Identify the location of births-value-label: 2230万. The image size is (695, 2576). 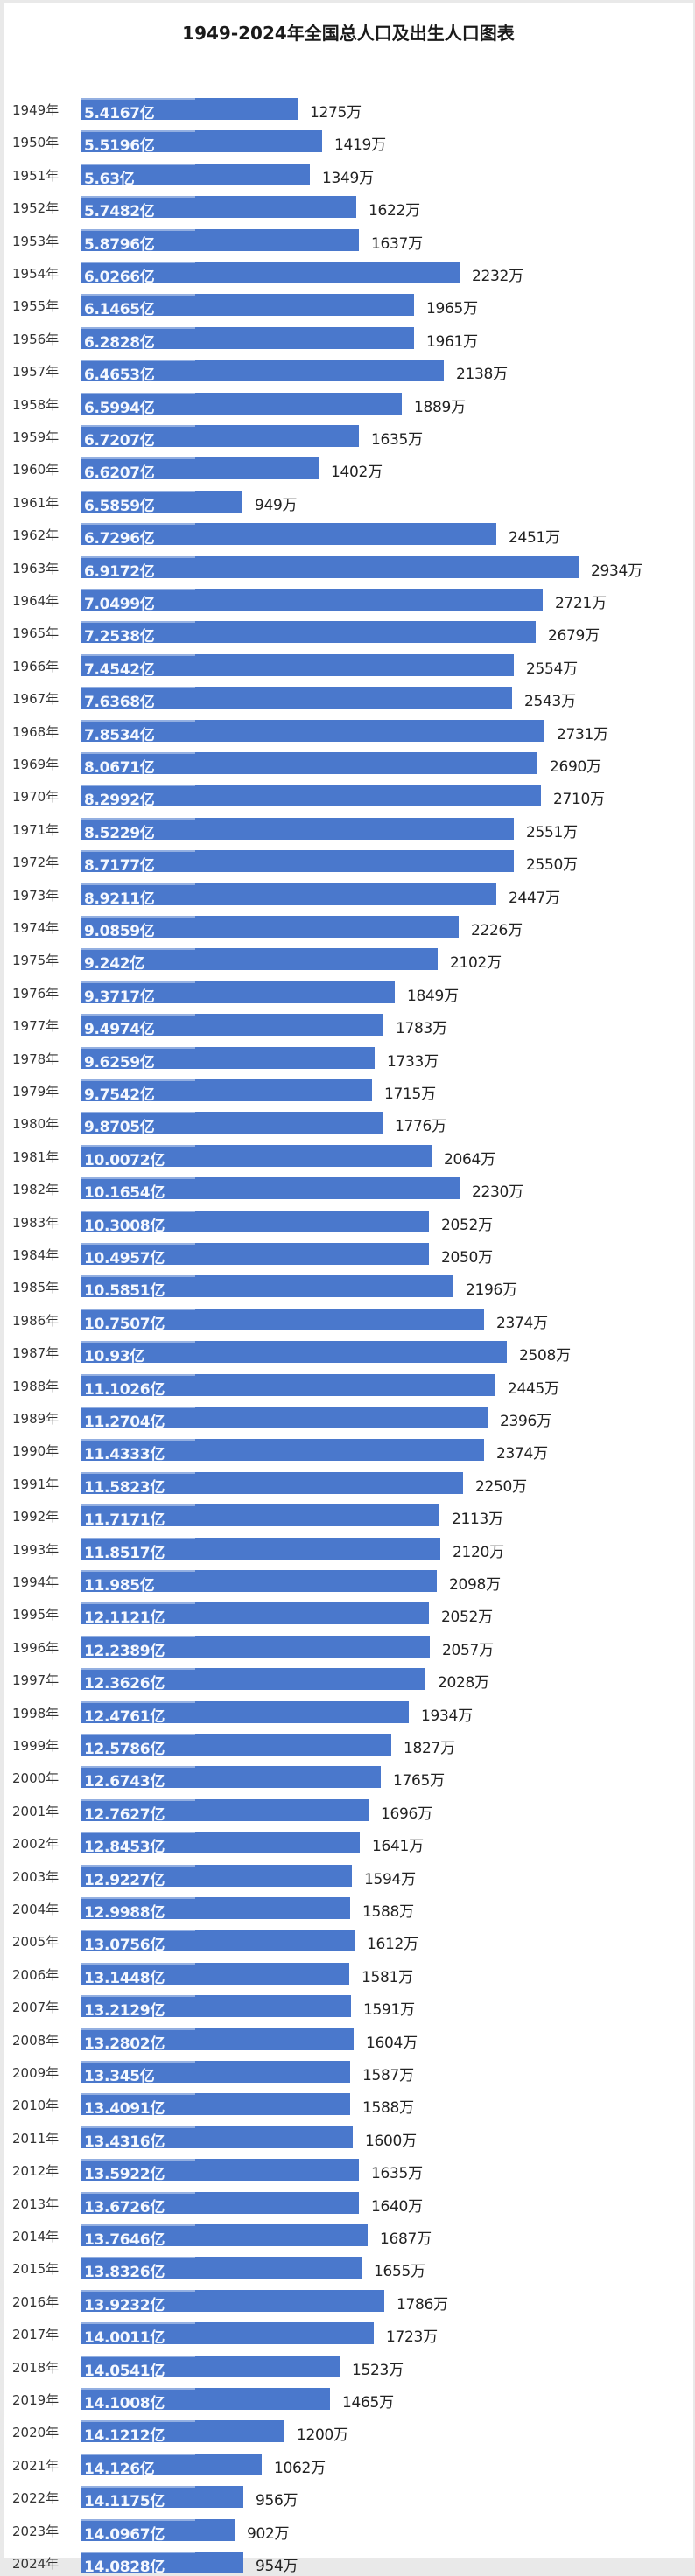
(498, 1192).